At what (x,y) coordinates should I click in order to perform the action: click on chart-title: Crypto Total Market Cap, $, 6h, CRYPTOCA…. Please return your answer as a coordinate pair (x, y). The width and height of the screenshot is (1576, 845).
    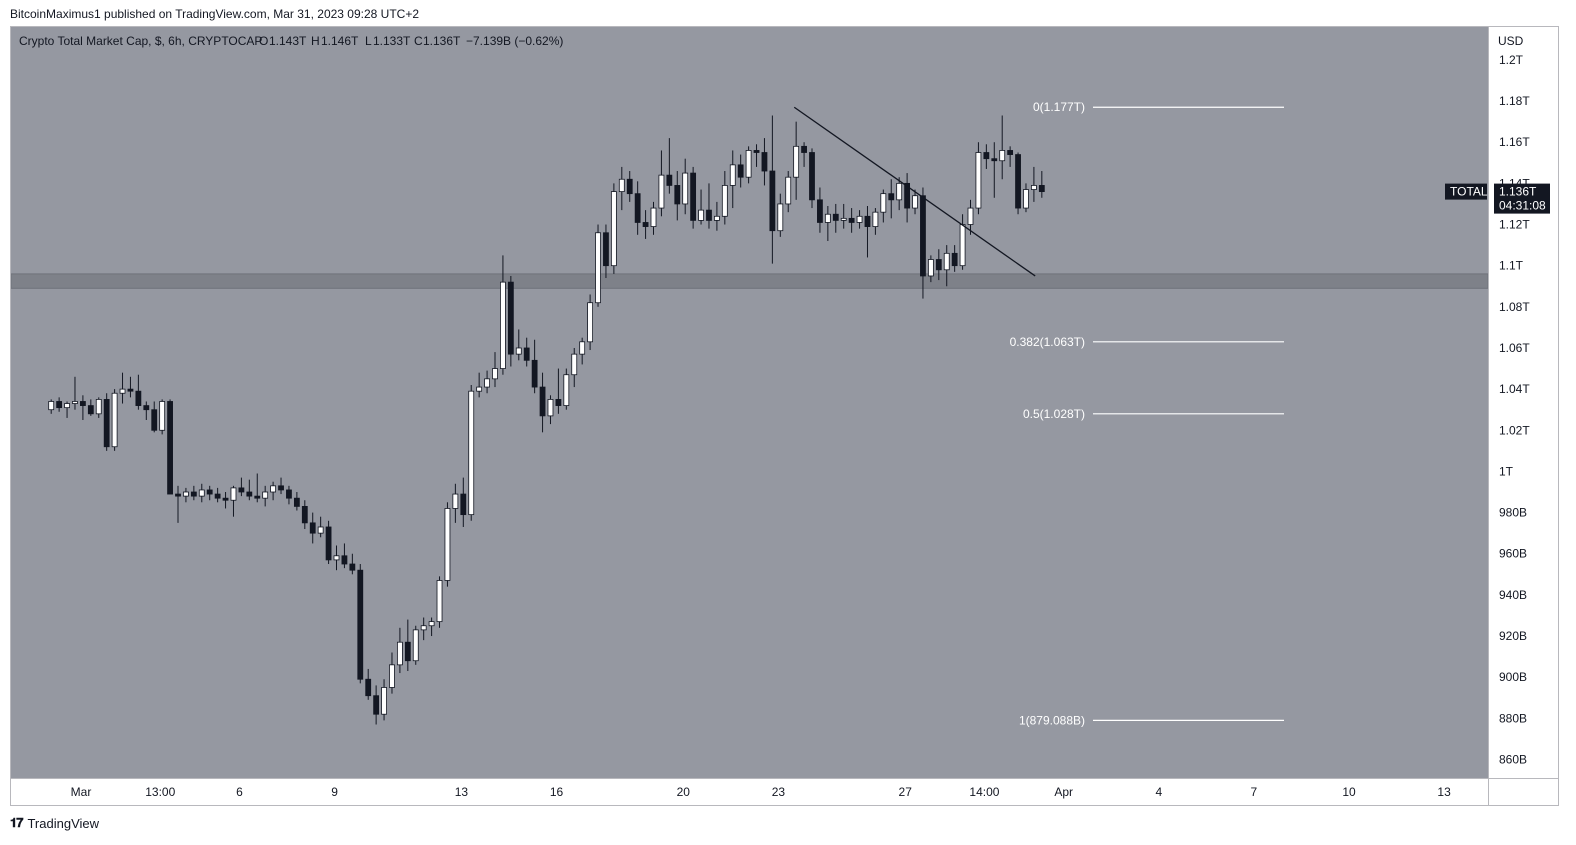
    Looking at the image, I should click on (140, 41).